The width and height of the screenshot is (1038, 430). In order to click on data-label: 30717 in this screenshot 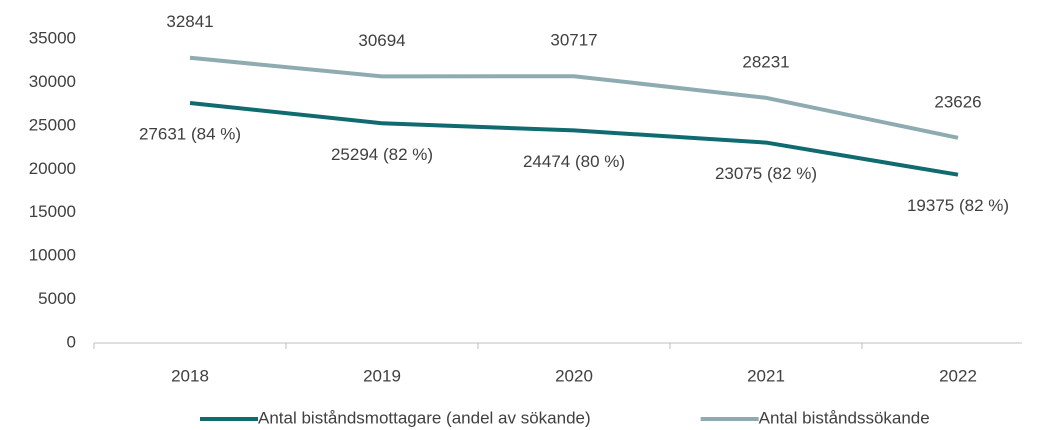, I will do `click(573, 40)`.